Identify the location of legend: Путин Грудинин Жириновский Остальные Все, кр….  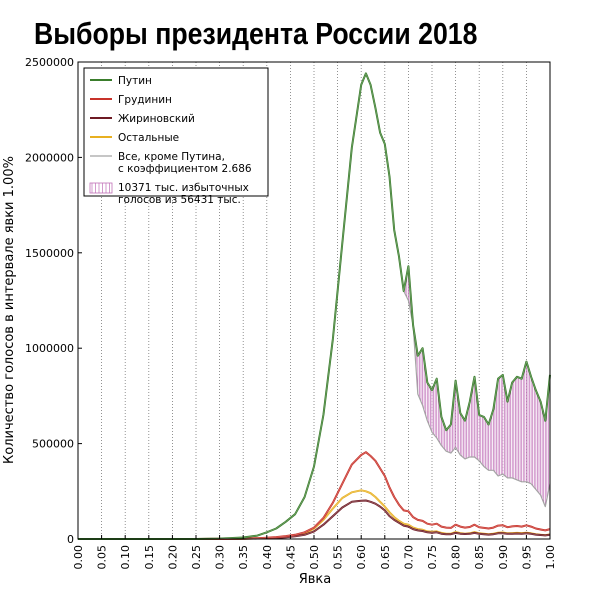
(176, 136).